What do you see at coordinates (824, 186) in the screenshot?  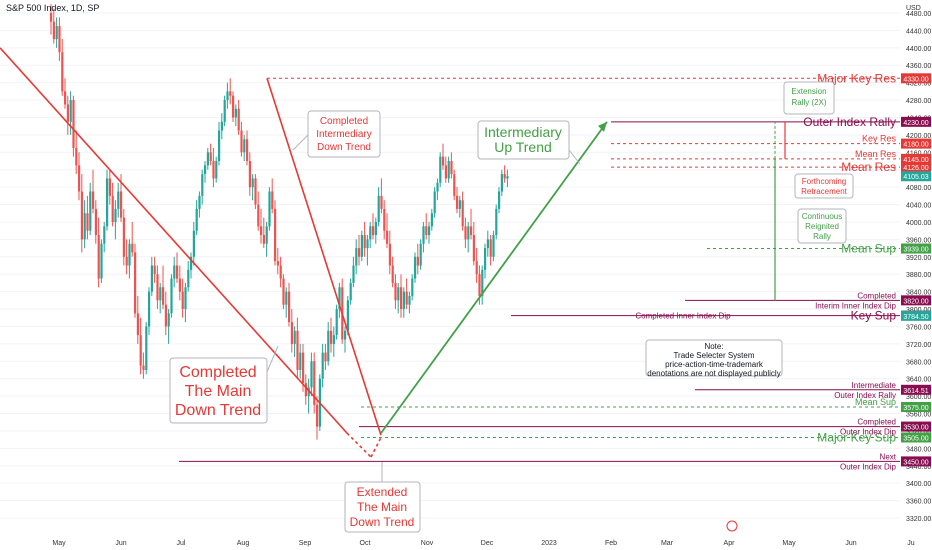 I see `forthcoming-box` at bounding box center [824, 186].